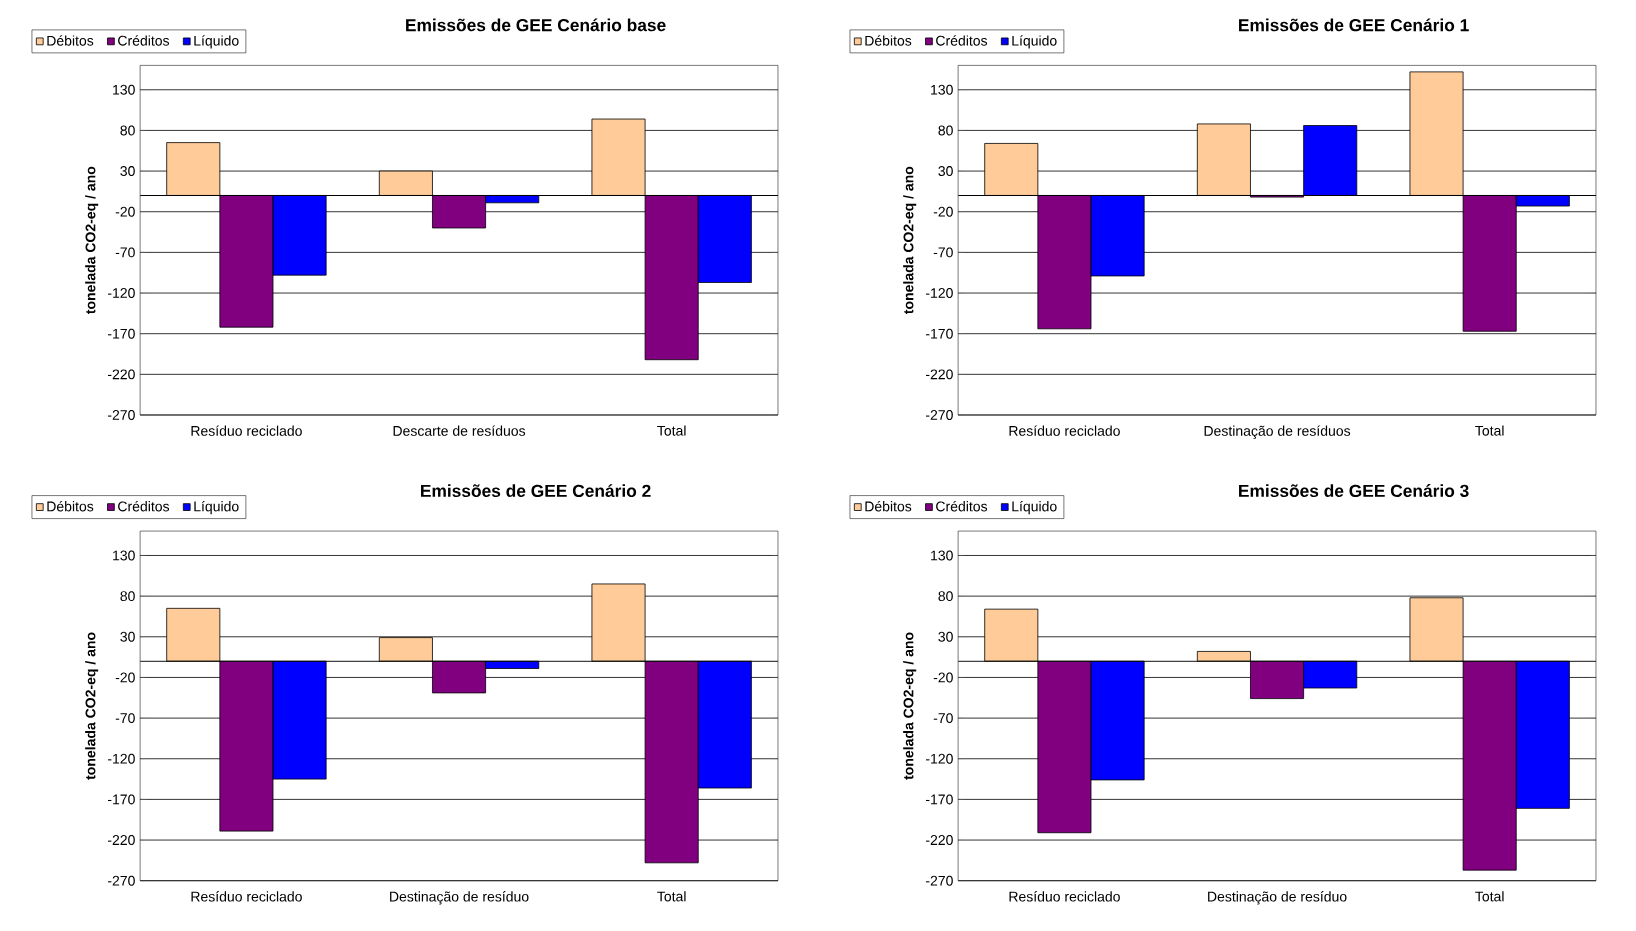 The height and width of the screenshot is (931, 1636). Describe the element at coordinates (1354, 490) in the screenshot. I see `chart-title: Emissões de GEE Cenário 3` at that location.